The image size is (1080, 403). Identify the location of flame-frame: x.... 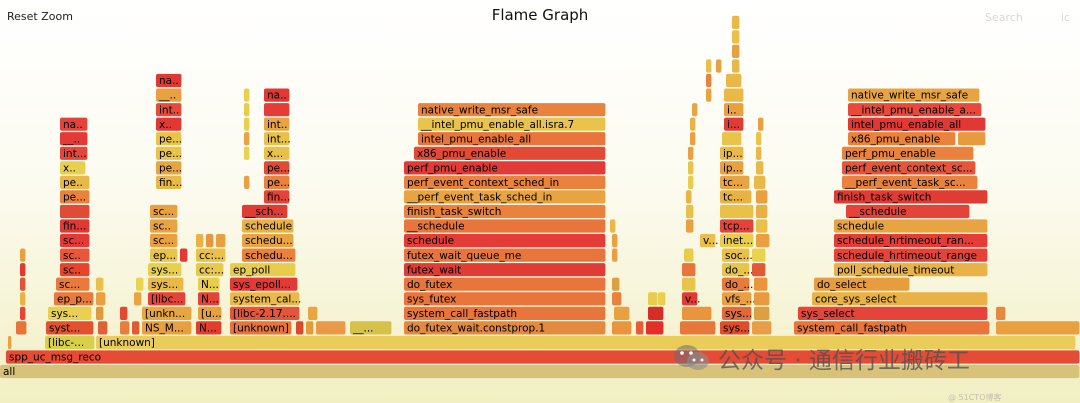
(277, 153).